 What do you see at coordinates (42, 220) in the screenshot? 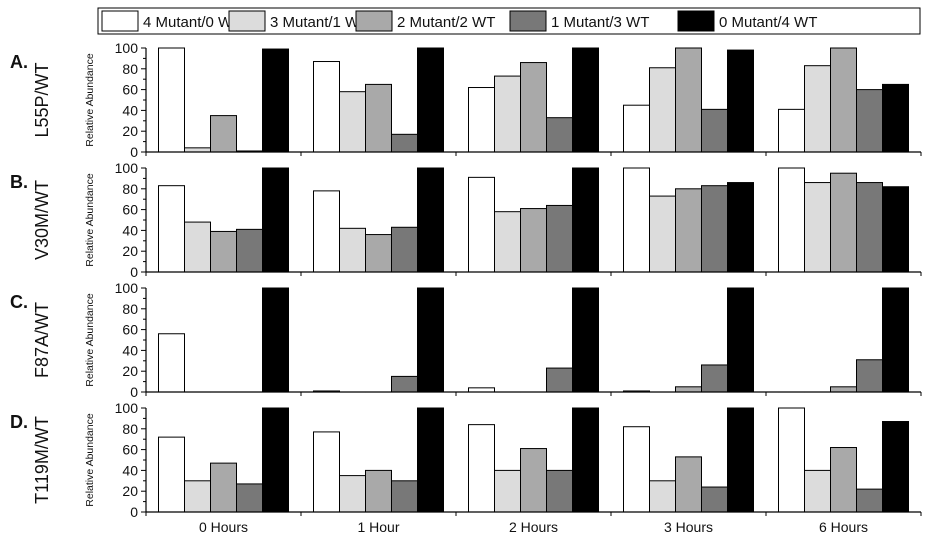
I see `panel-title: V30M/WT` at bounding box center [42, 220].